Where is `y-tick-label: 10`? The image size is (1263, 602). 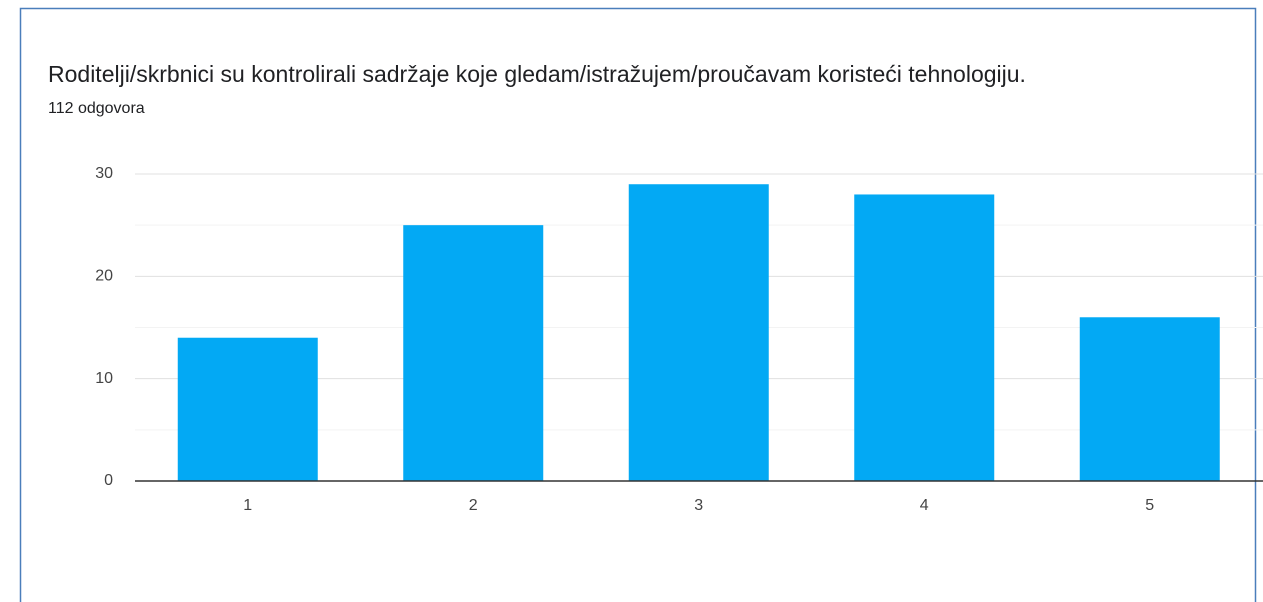
y-tick-label: 10 is located at coordinates (104, 378).